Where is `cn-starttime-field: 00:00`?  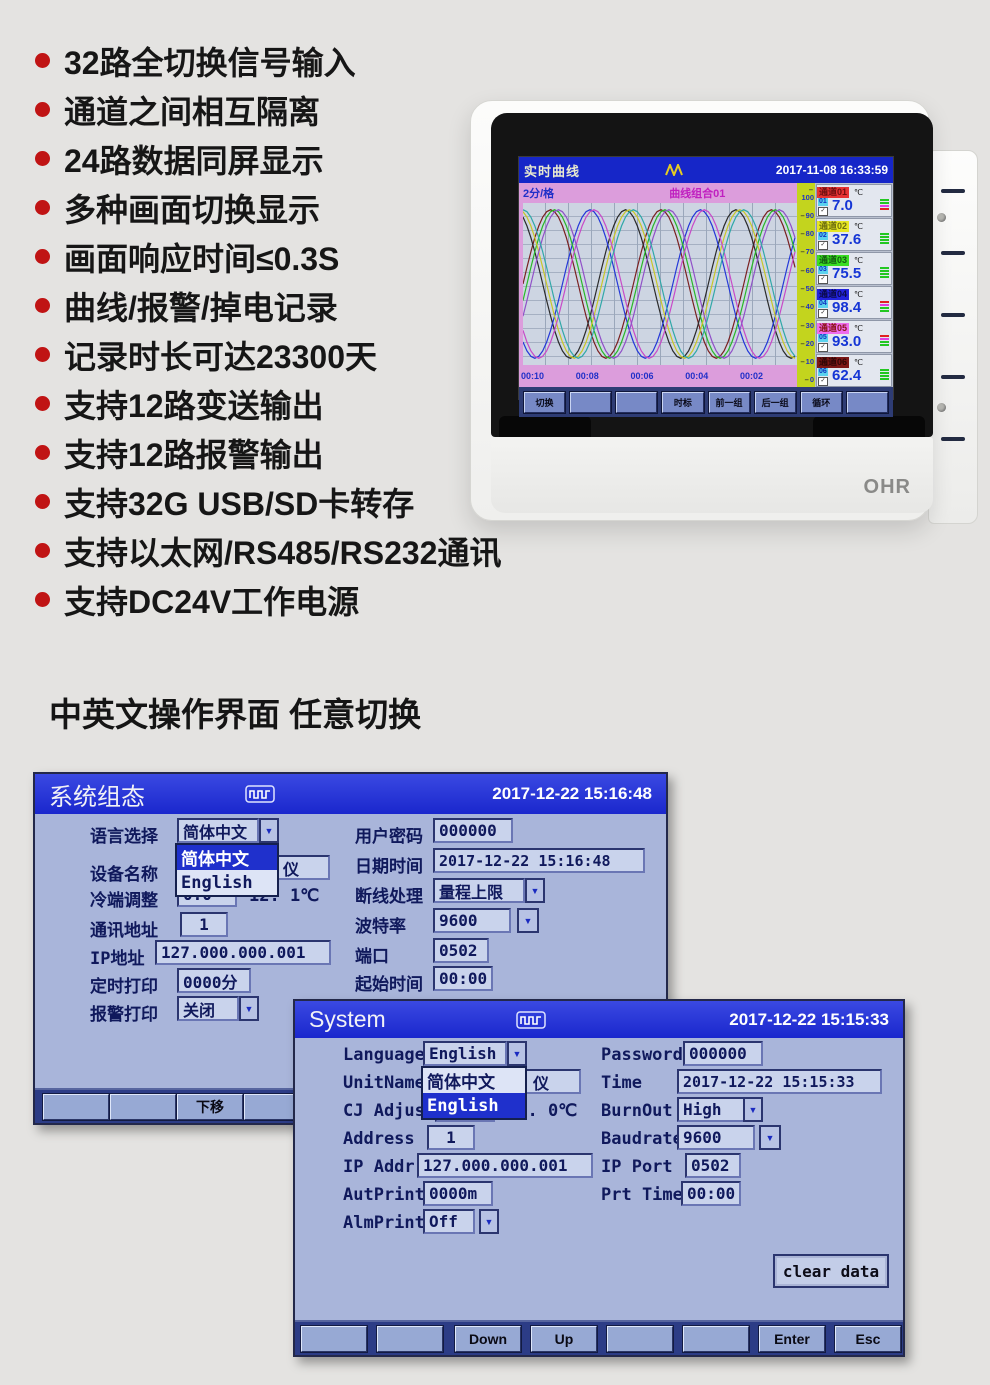
cn-starttime-field: 00:00 is located at coordinates (463, 978).